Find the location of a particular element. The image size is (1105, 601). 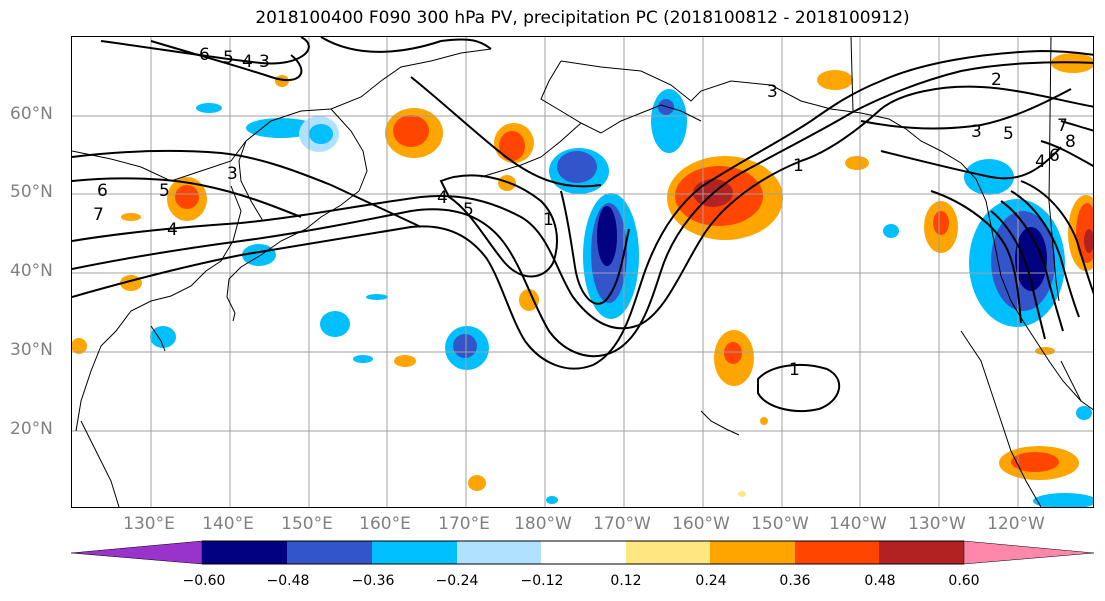

colorbar-tick: −0.36 is located at coordinates (373, 581).